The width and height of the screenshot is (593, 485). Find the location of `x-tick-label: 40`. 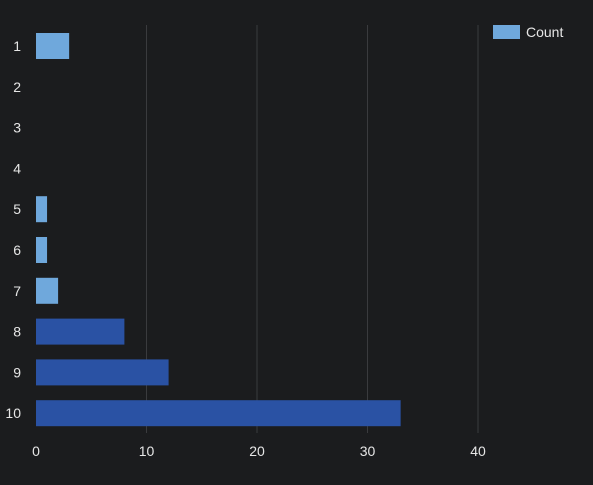

x-tick-label: 40 is located at coordinates (478, 451).